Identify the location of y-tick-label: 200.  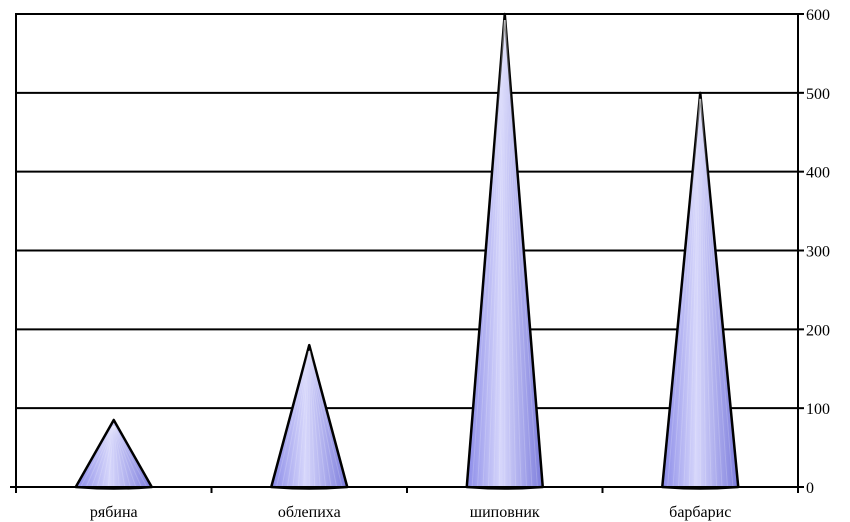
(818, 330).